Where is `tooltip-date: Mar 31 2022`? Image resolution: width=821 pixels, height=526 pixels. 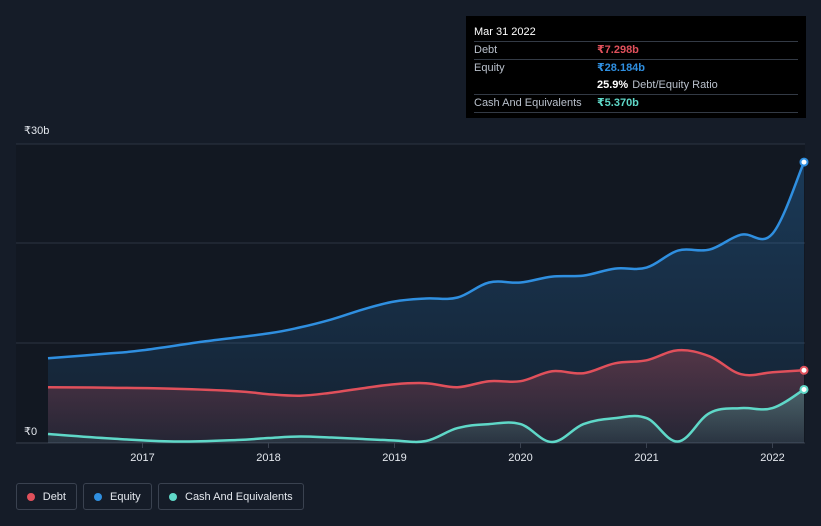 tooltip-date: Mar 31 2022 is located at coordinates (505, 32).